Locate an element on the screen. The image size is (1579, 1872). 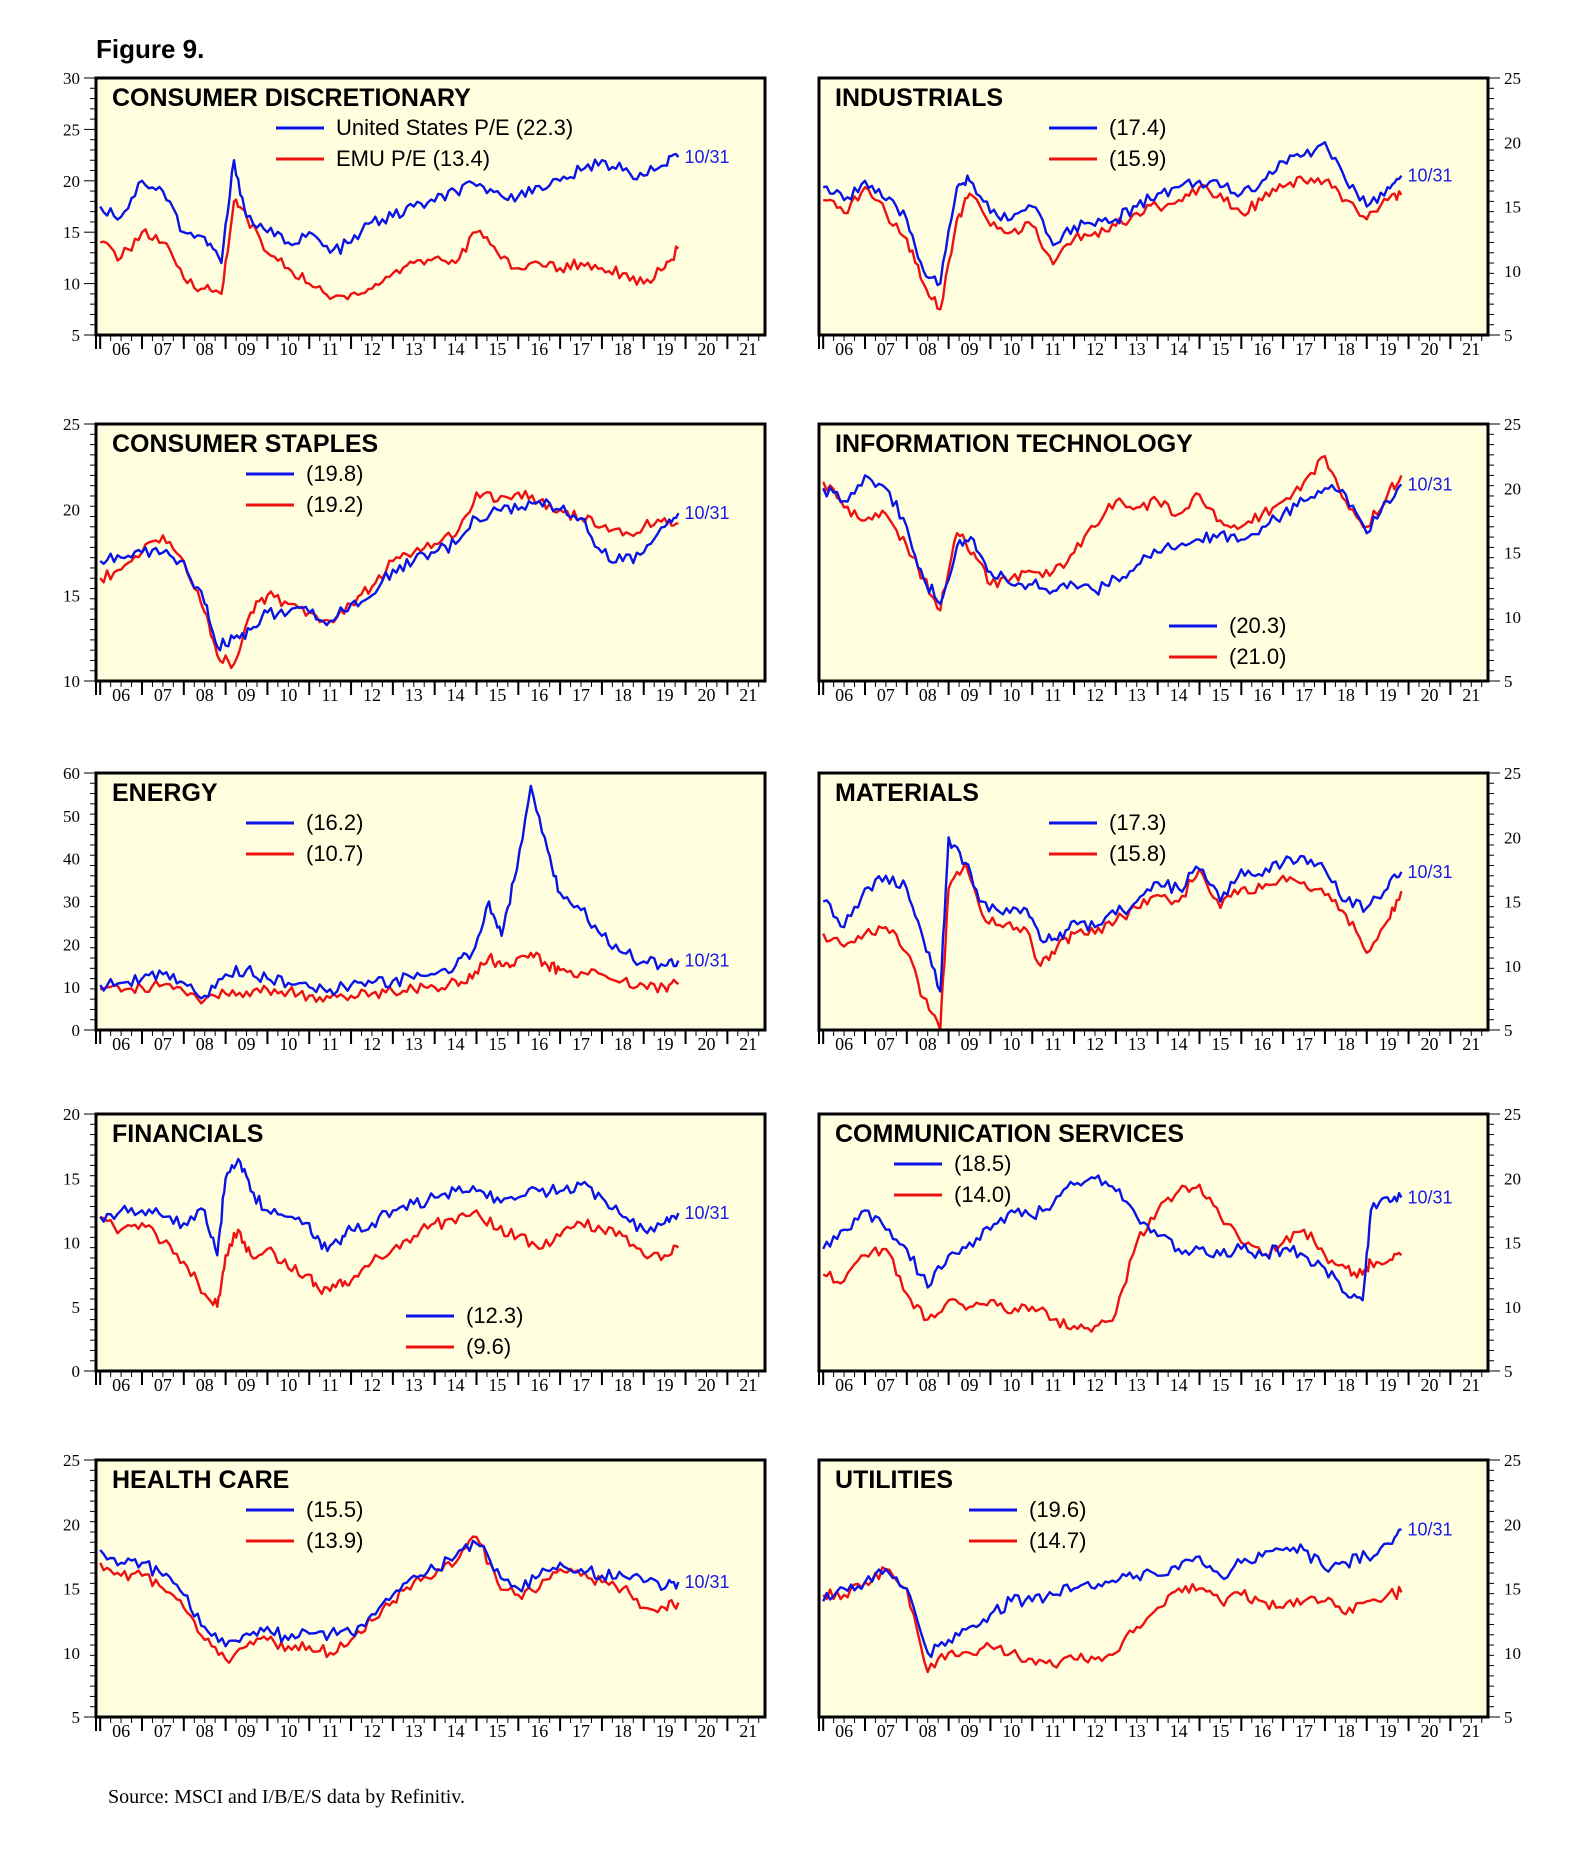
legend-label-us: (19.6) is located at coordinates (1057, 1509).